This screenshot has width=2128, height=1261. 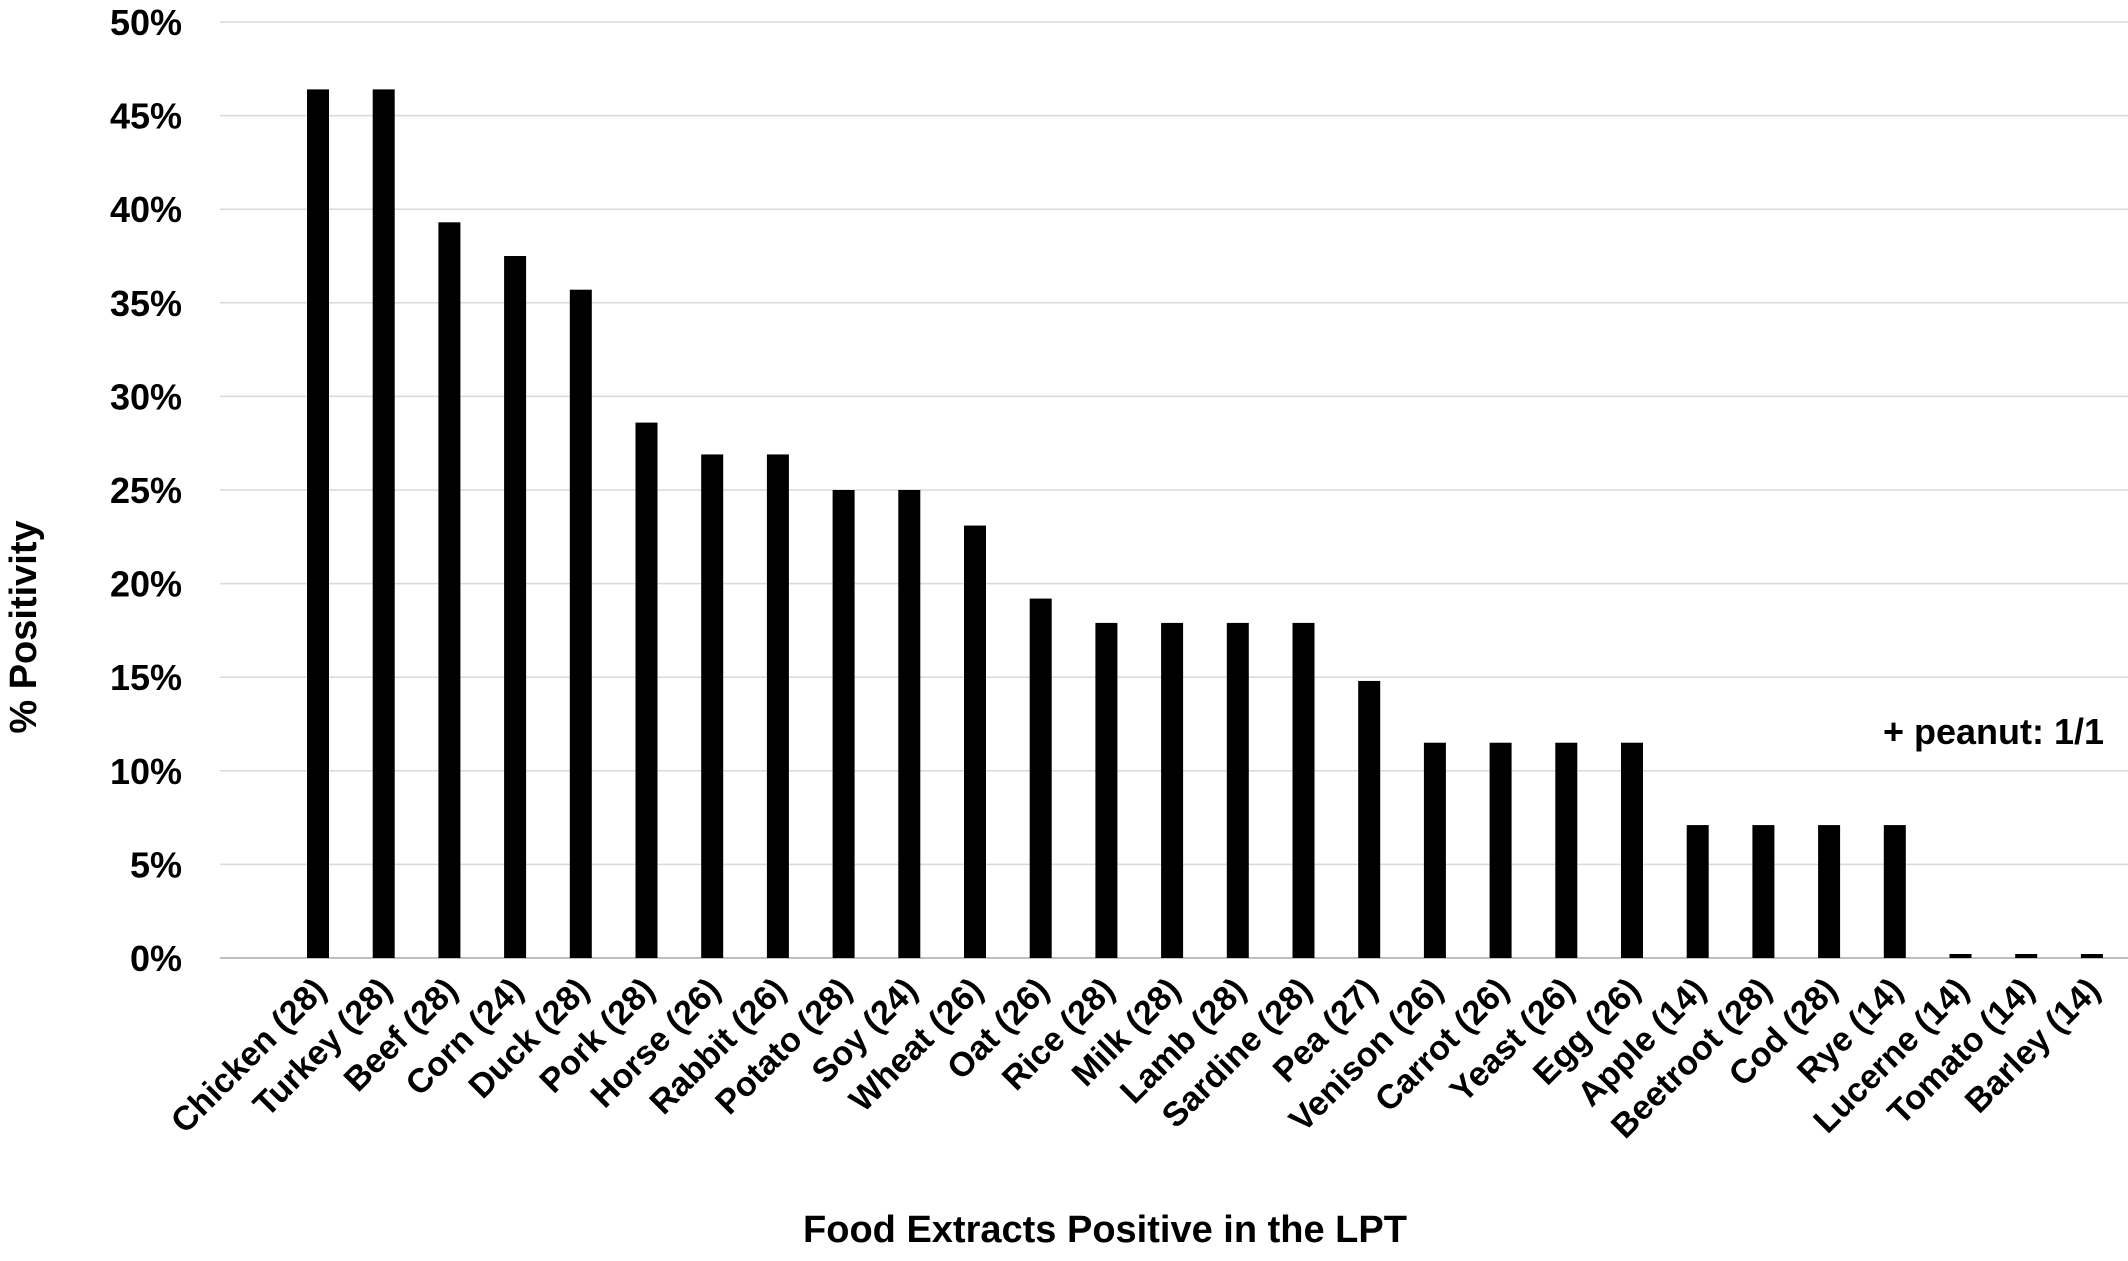 I want to click on y-tick-label: 25%, so click(x=146, y=490).